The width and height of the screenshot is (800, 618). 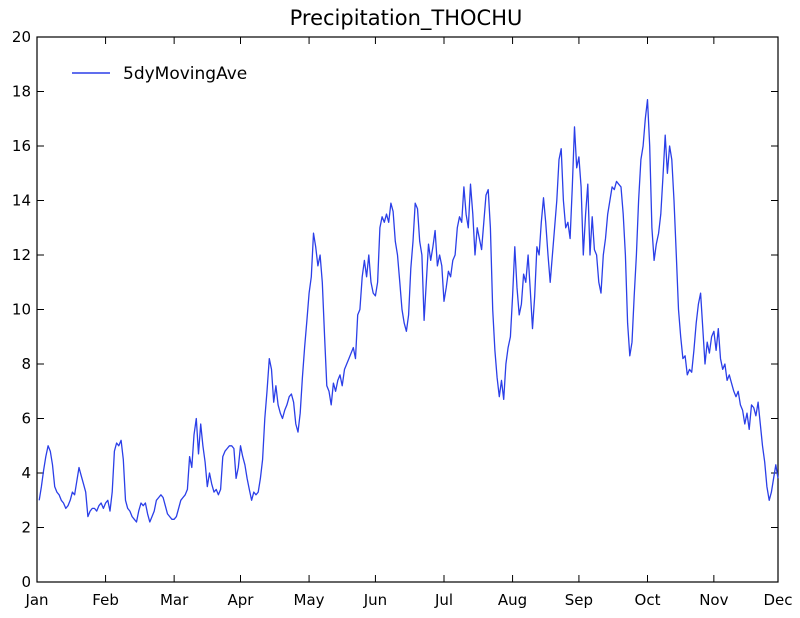 I want to click on legend: 5dyMovingAve, so click(x=159, y=74).